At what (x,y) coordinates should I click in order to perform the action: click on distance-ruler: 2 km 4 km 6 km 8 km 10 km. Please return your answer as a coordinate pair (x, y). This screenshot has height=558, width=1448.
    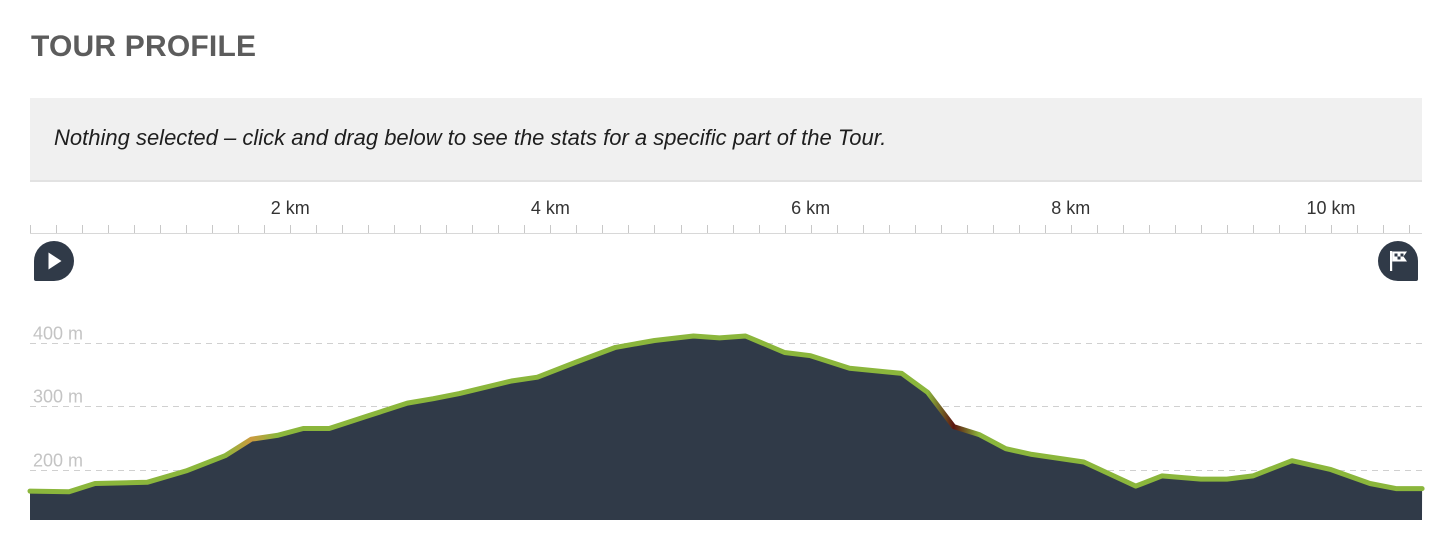
    Looking at the image, I should click on (726, 216).